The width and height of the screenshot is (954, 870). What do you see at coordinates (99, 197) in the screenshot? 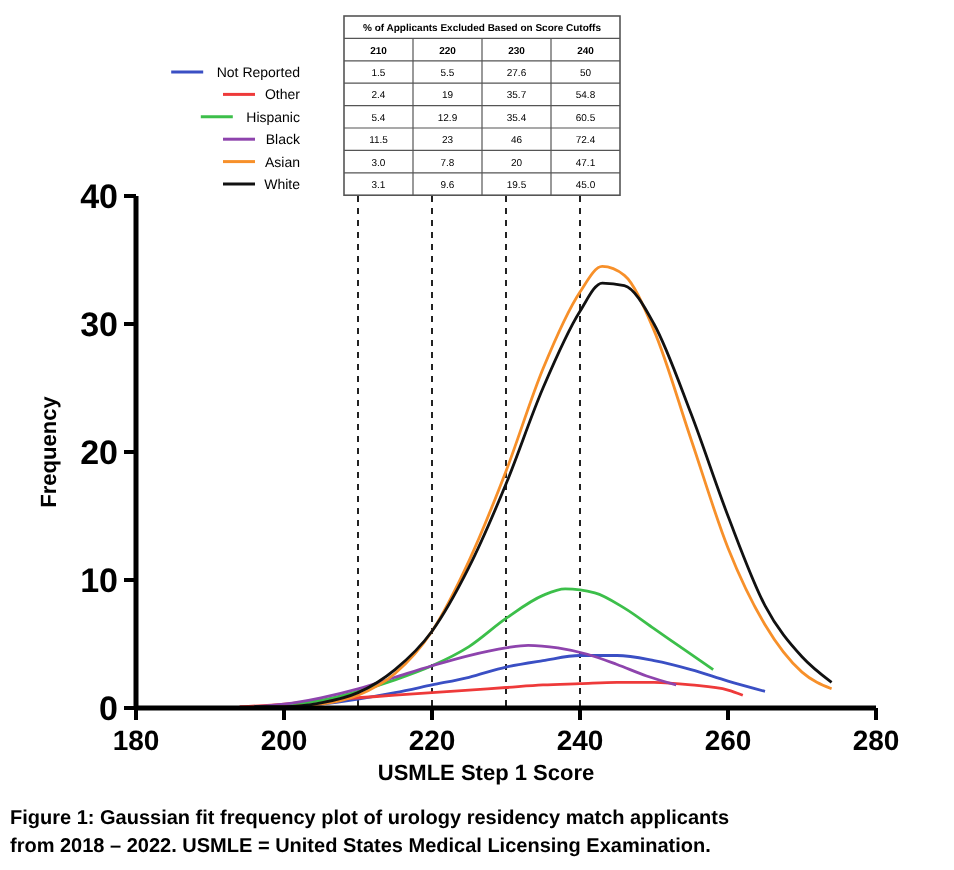
I see `y-tick-label: 40` at bounding box center [99, 197].